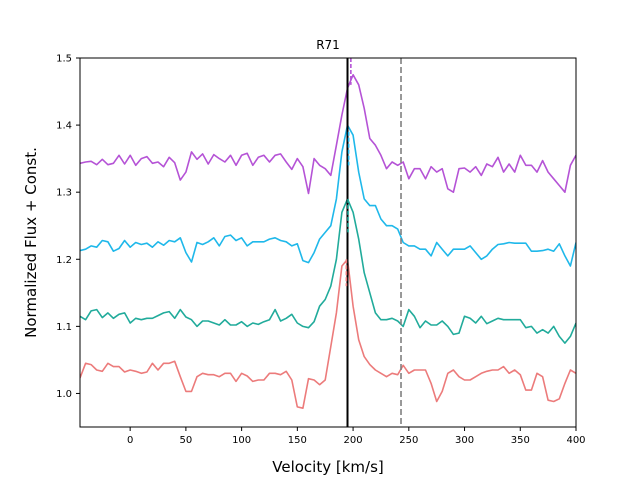  What do you see at coordinates (327, 467) in the screenshot?
I see `x-axis-label: Velocity [km/s]` at bounding box center [327, 467].